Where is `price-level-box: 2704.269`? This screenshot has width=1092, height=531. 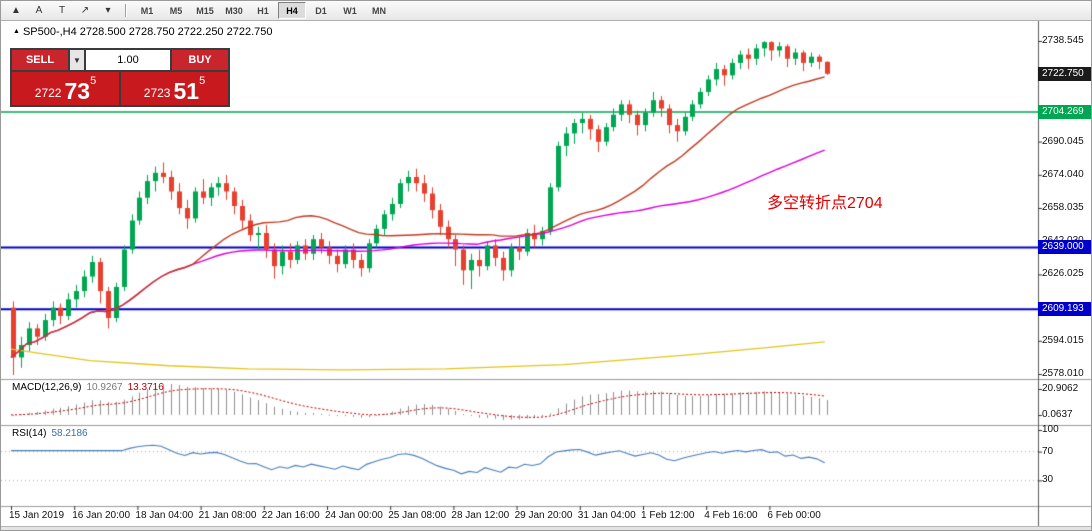 price-level-box: 2704.269 is located at coordinates (1064, 112).